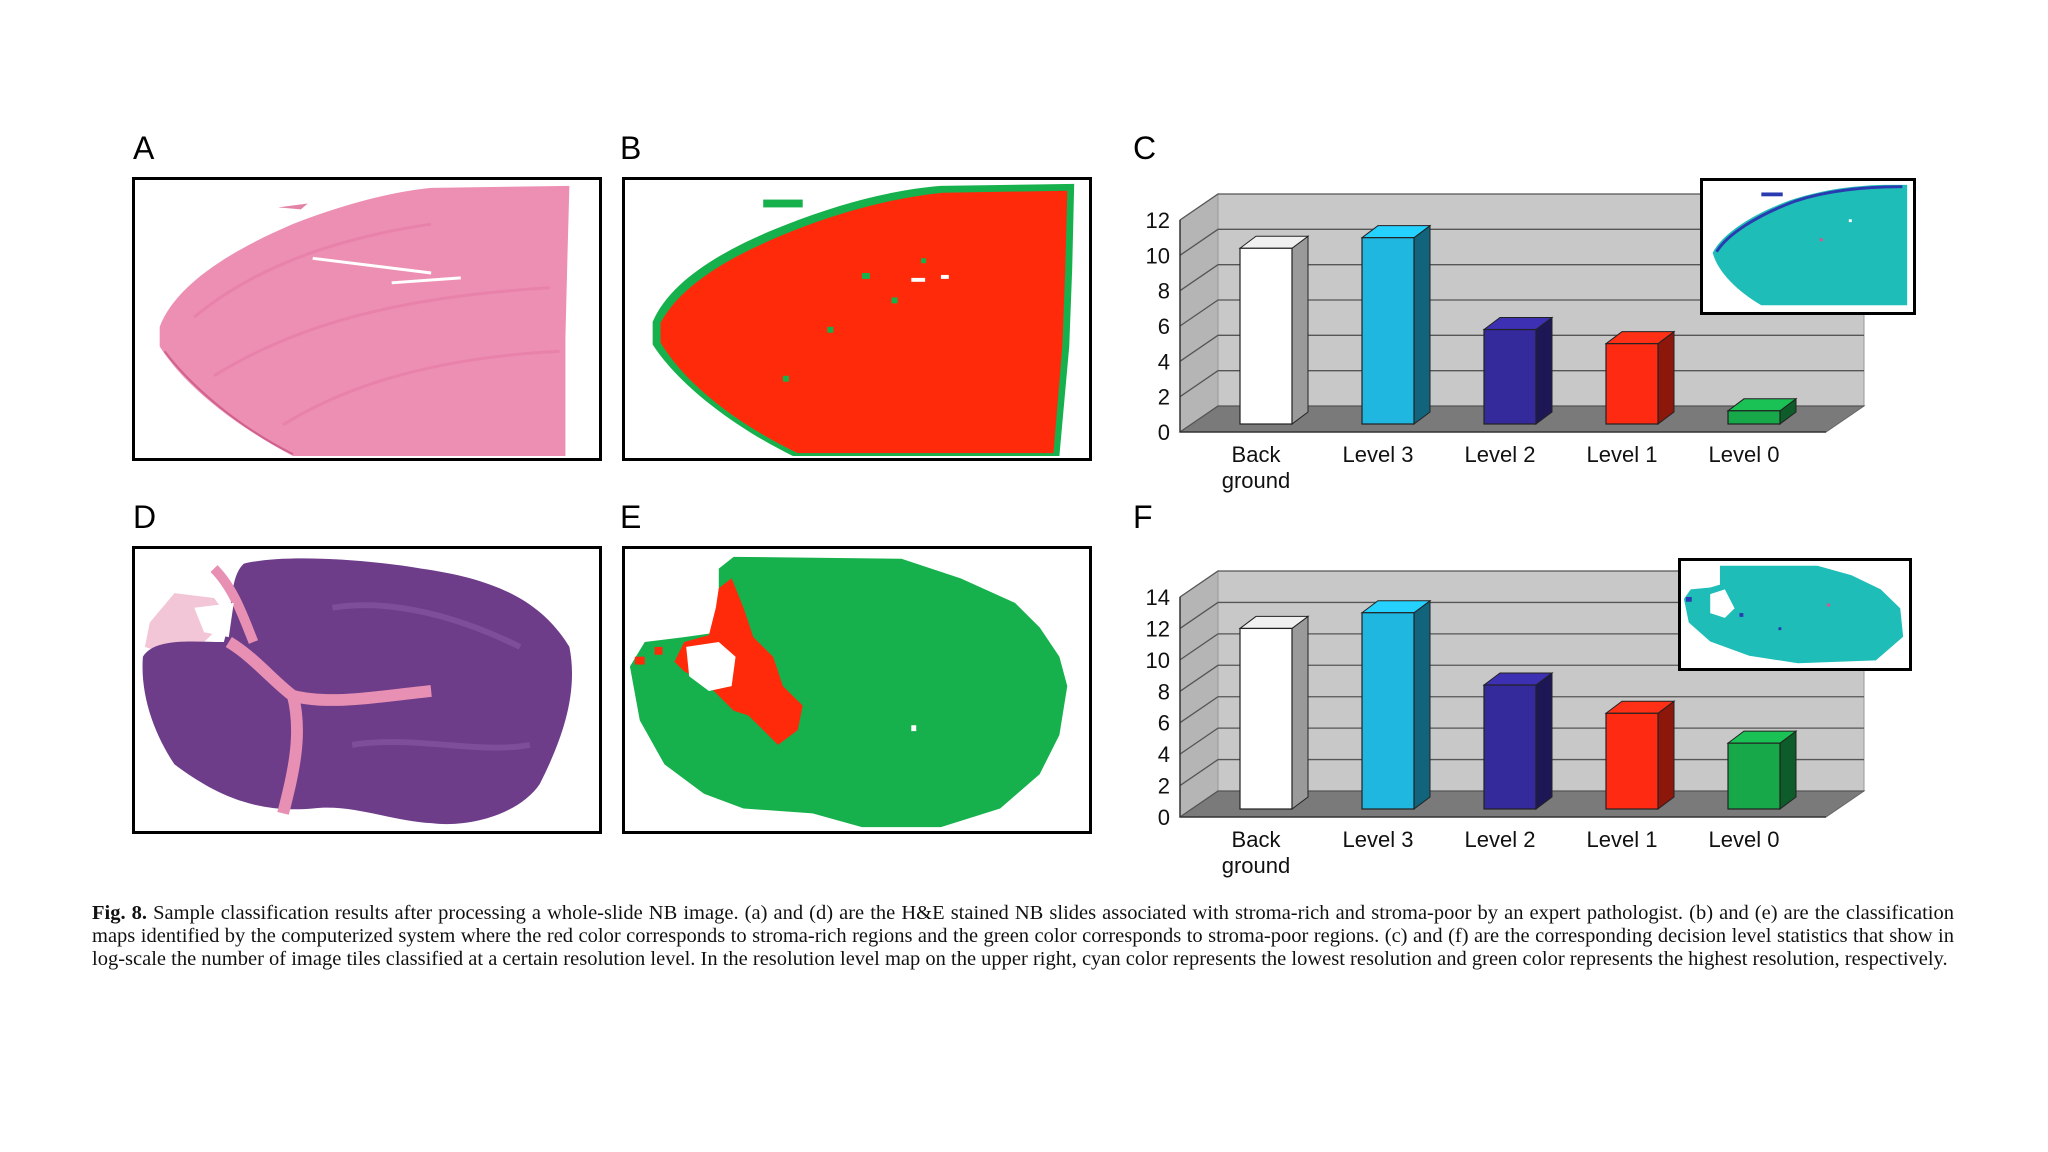  Describe the element at coordinates (857, 319) in the screenshot. I see `classification-map-stroma-rich` at that location.